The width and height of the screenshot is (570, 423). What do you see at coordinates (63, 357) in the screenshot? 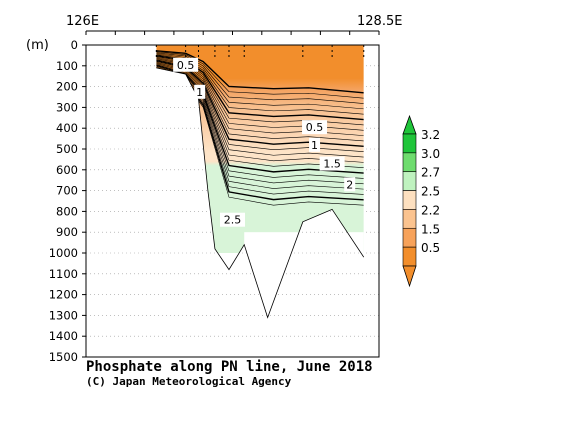
I see `y-tick-label: 1500` at bounding box center [63, 357].